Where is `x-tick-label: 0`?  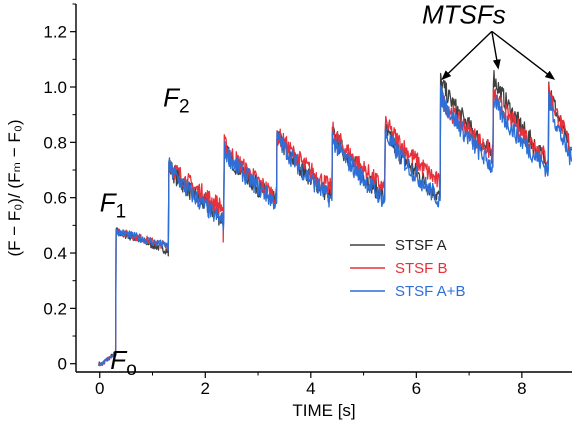 x-tick-label: 0 is located at coordinates (99, 388).